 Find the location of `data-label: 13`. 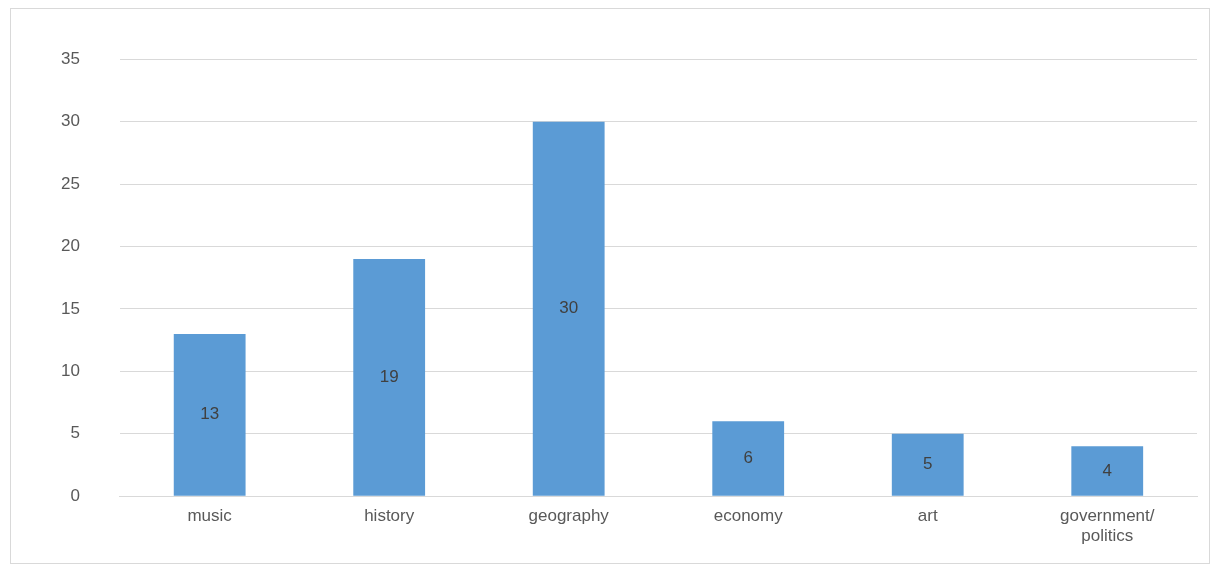

data-label: 13 is located at coordinates (210, 414).